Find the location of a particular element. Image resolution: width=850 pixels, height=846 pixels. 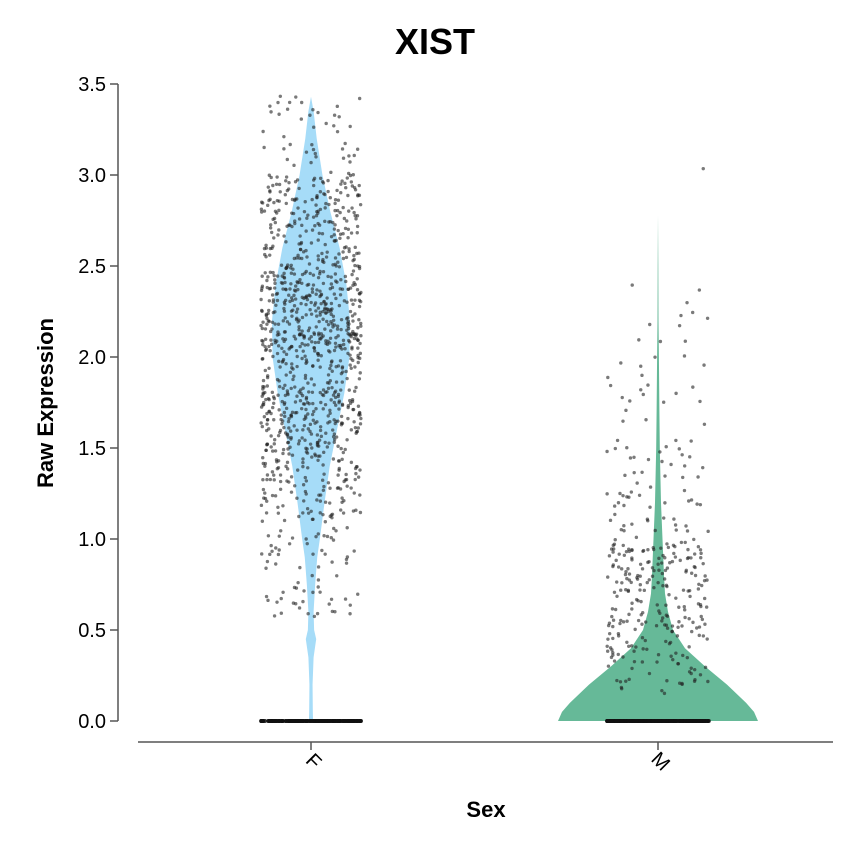

y-tick-label: 3.5 is located at coordinates (92, 85).